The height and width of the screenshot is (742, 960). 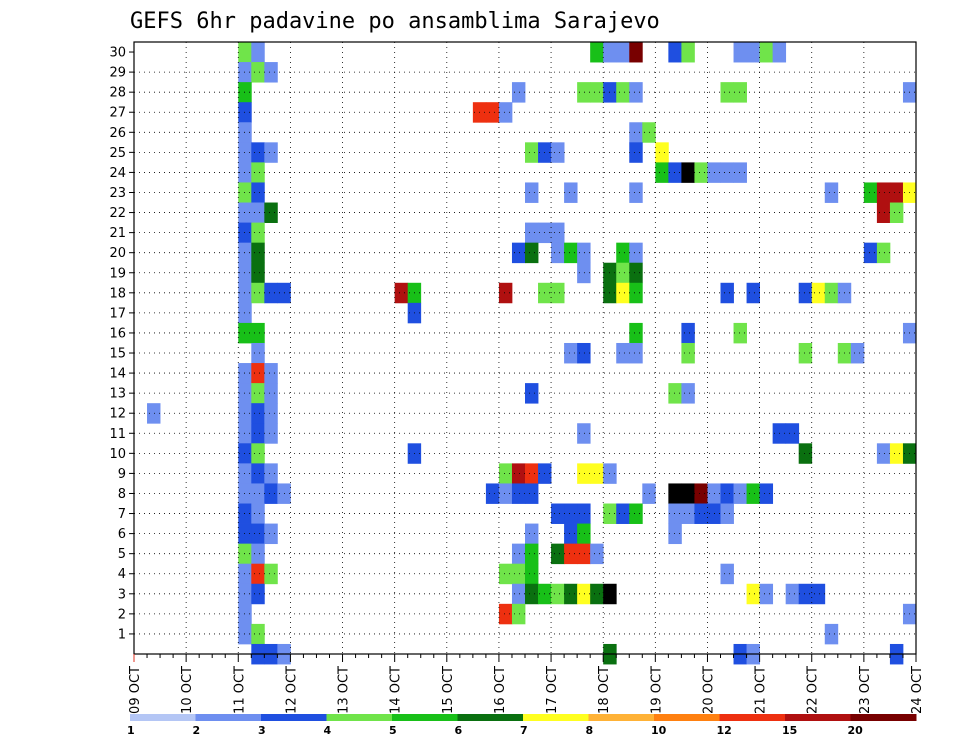 I want to click on y-tick-label: 6, so click(x=122, y=534).